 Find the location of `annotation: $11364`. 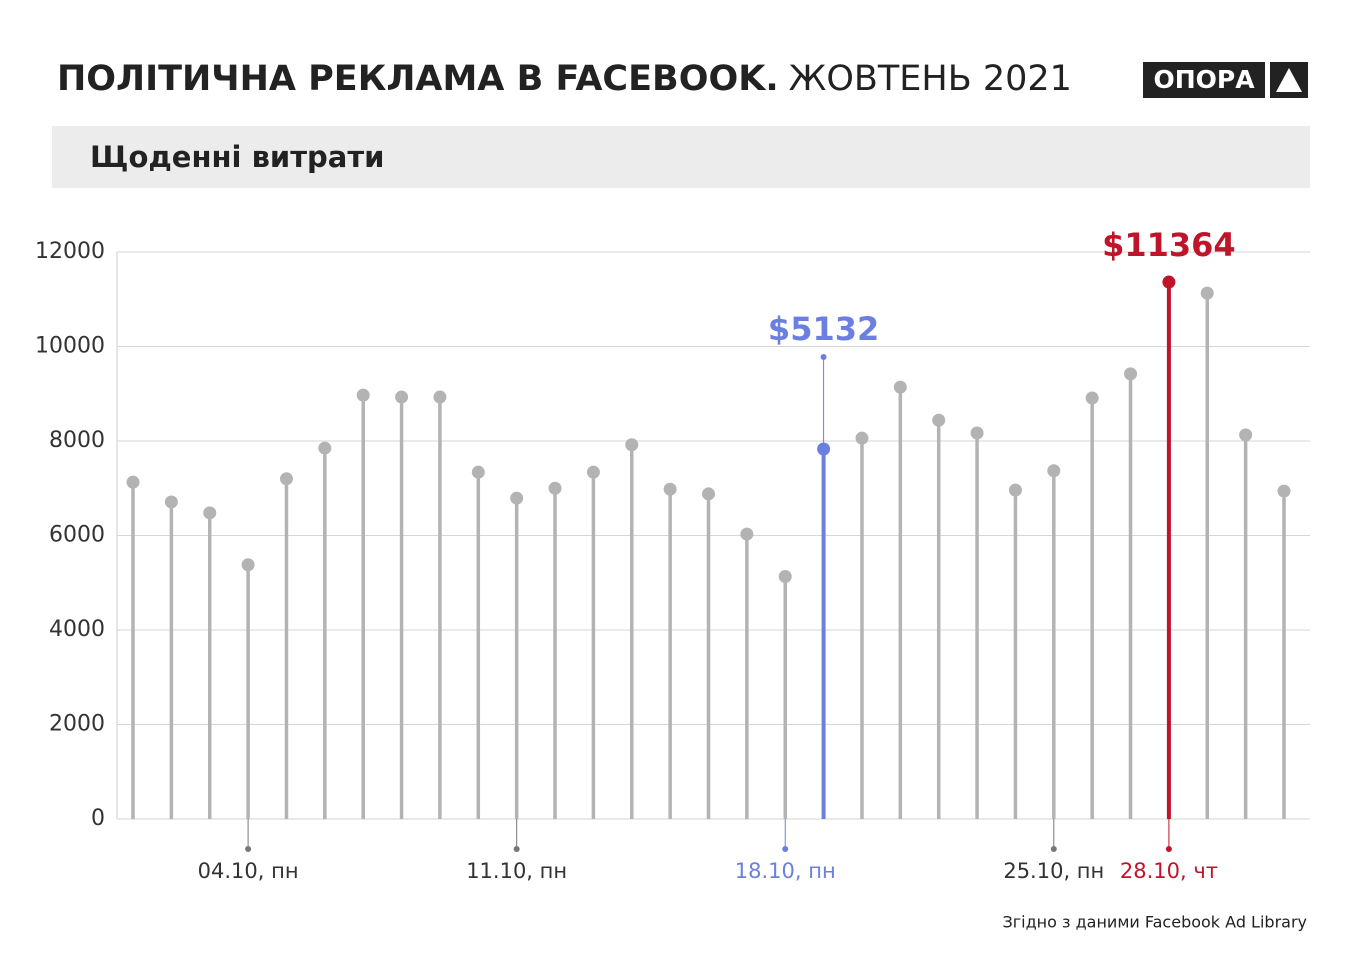

annotation: $11364 is located at coordinates (1169, 245).